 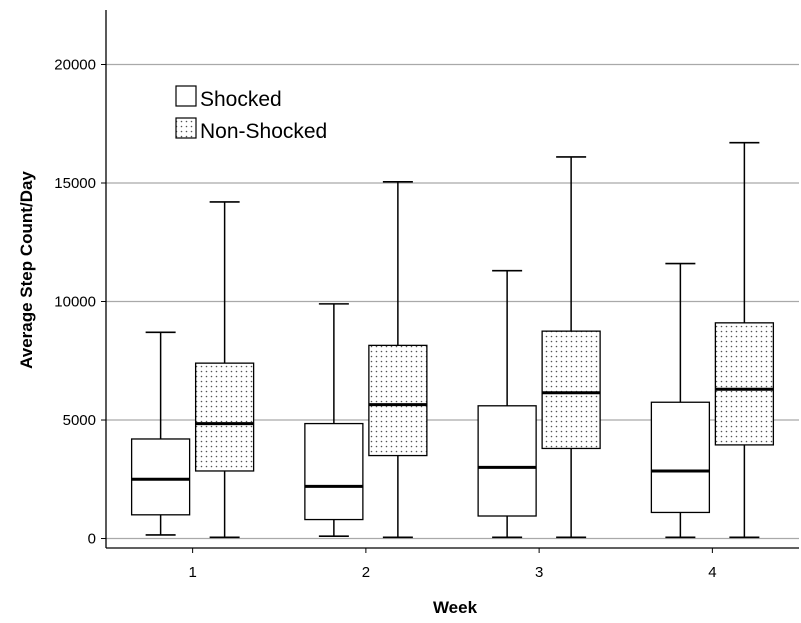 What do you see at coordinates (712, 572) in the screenshot?
I see `x-tick-label-4: 4` at bounding box center [712, 572].